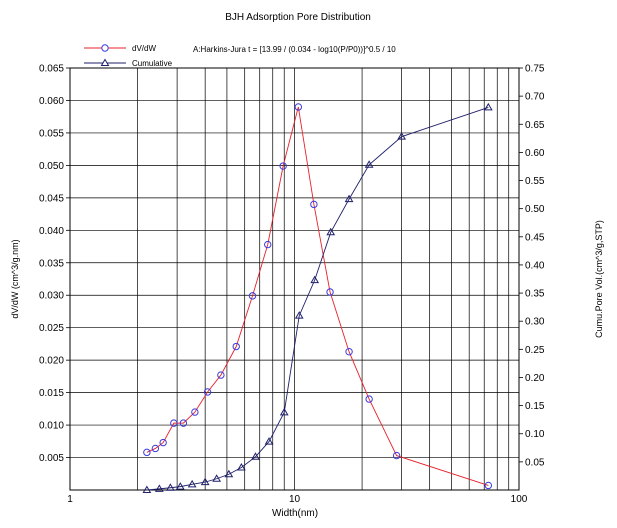  I want to click on y-left-tick-label: 0.050, so click(51, 166).